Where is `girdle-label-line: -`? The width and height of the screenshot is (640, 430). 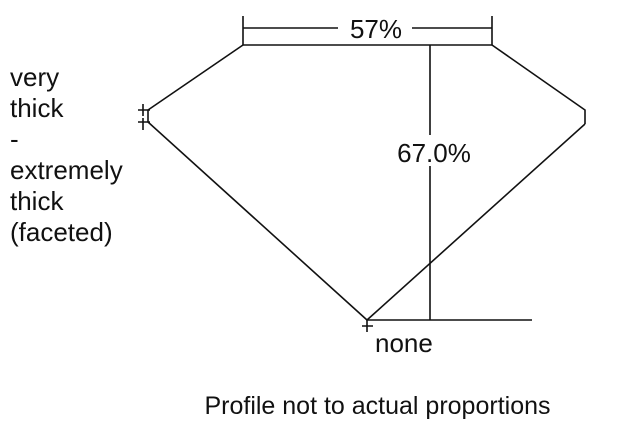
girdle-label-line: - is located at coordinates (14, 139).